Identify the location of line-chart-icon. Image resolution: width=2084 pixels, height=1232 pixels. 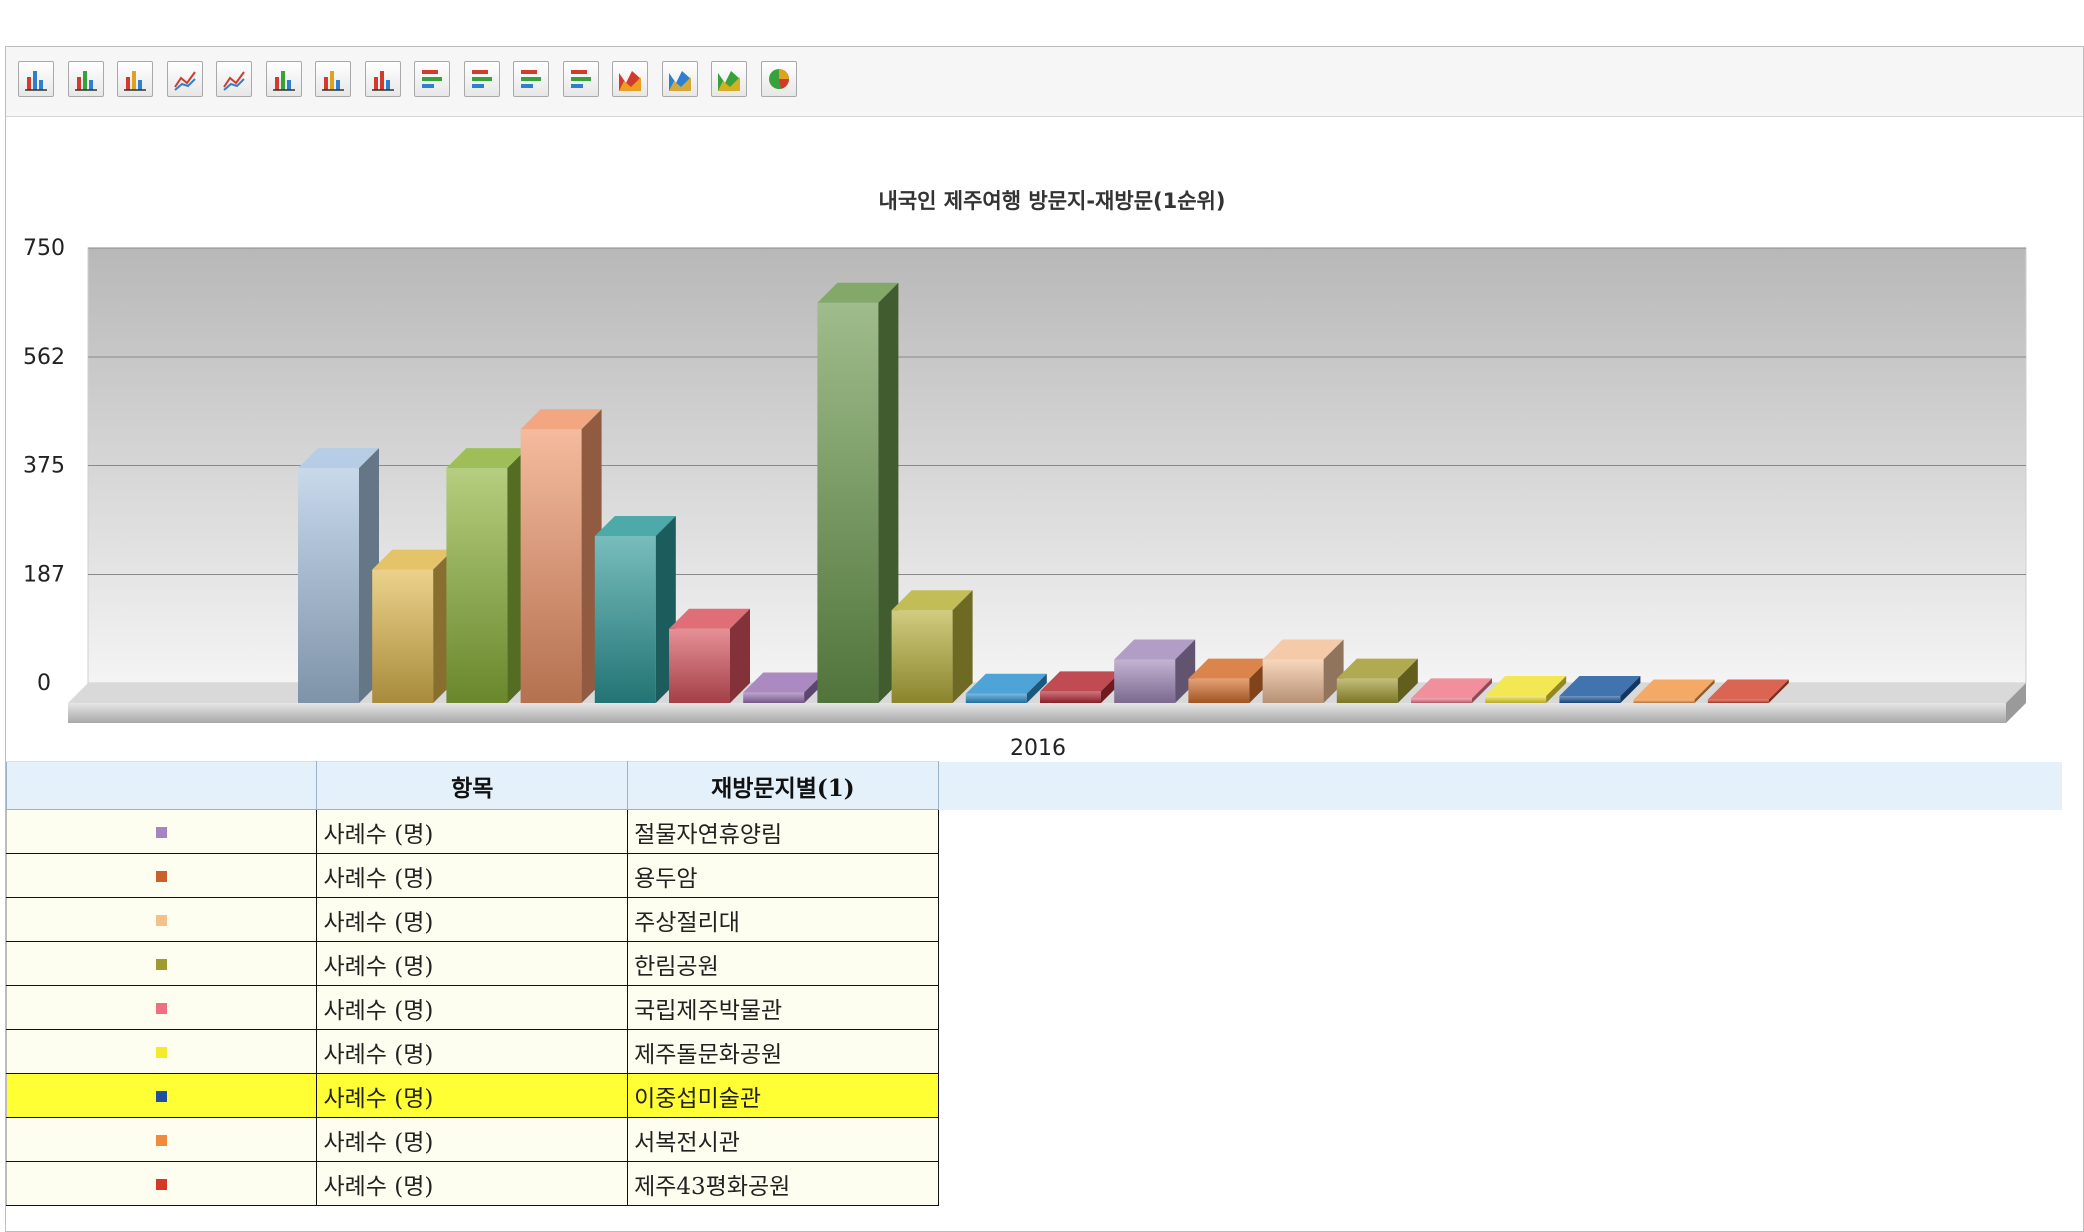
(184, 79).